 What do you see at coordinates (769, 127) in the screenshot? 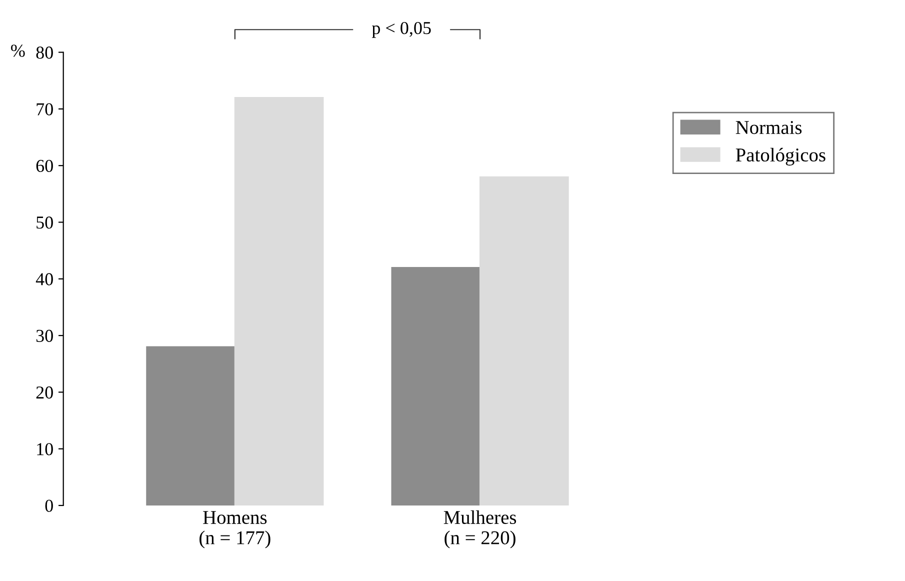
I see `legend-label: Normais` at bounding box center [769, 127].